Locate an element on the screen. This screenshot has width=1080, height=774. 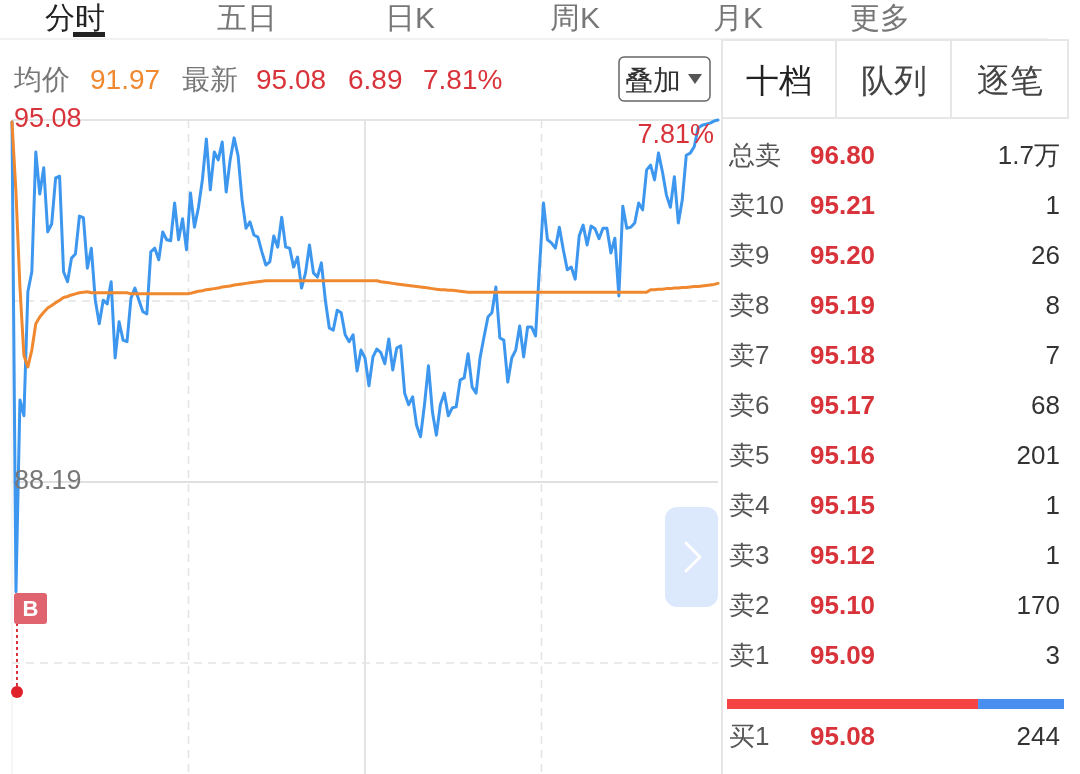
text: 6.89 is located at coordinates (375, 79).